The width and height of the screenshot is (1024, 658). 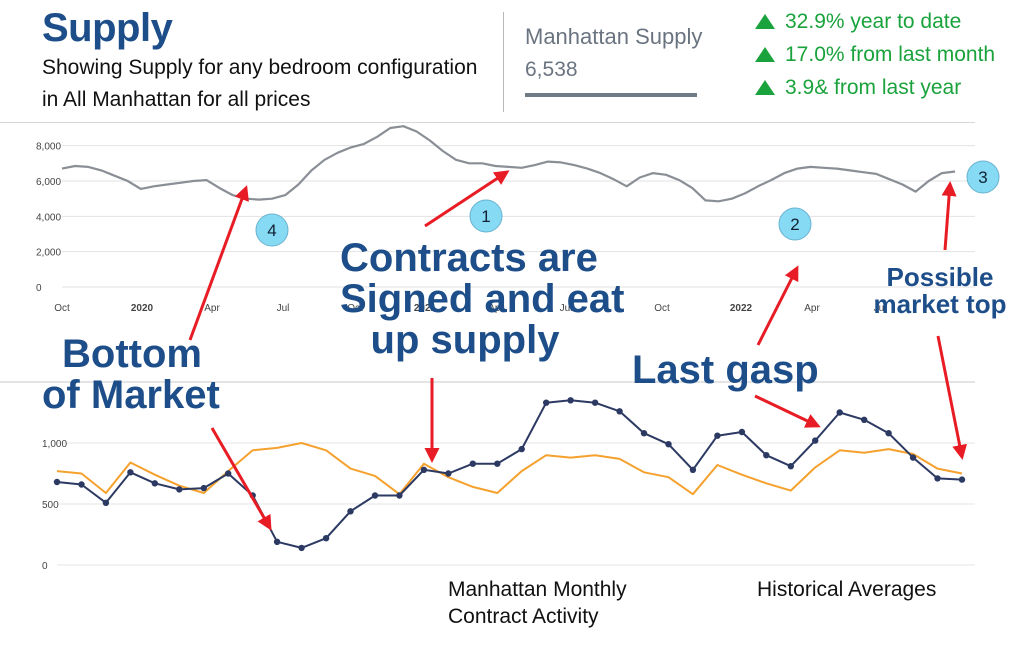 What do you see at coordinates (537, 603) in the screenshot?
I see `caption-monthly-contract-activity: Manhattan Monthly Contract Activity` at bounding box center [537, 603].